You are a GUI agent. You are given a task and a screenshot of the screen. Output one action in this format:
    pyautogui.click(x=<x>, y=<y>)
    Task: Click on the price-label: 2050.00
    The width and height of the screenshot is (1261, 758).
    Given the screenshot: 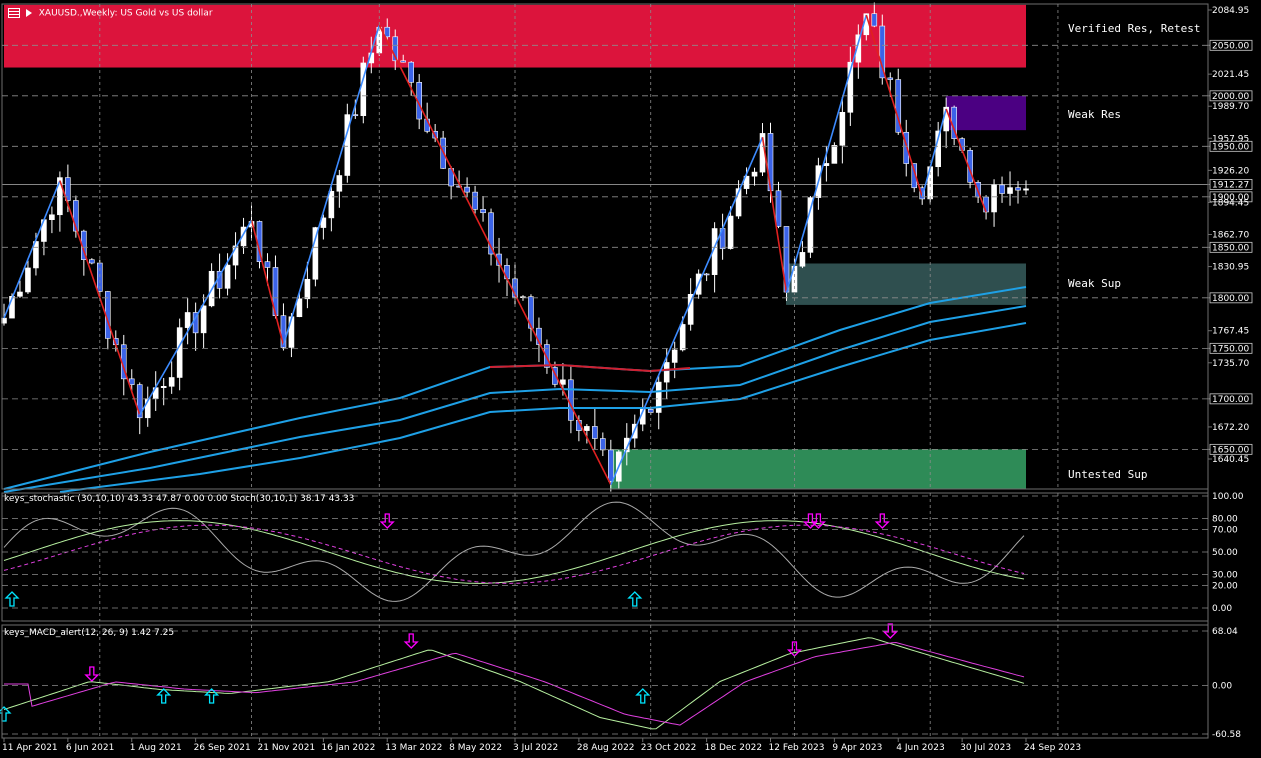 What is the action you would take?
    pyautogui.click(x=1230, y=46)
    